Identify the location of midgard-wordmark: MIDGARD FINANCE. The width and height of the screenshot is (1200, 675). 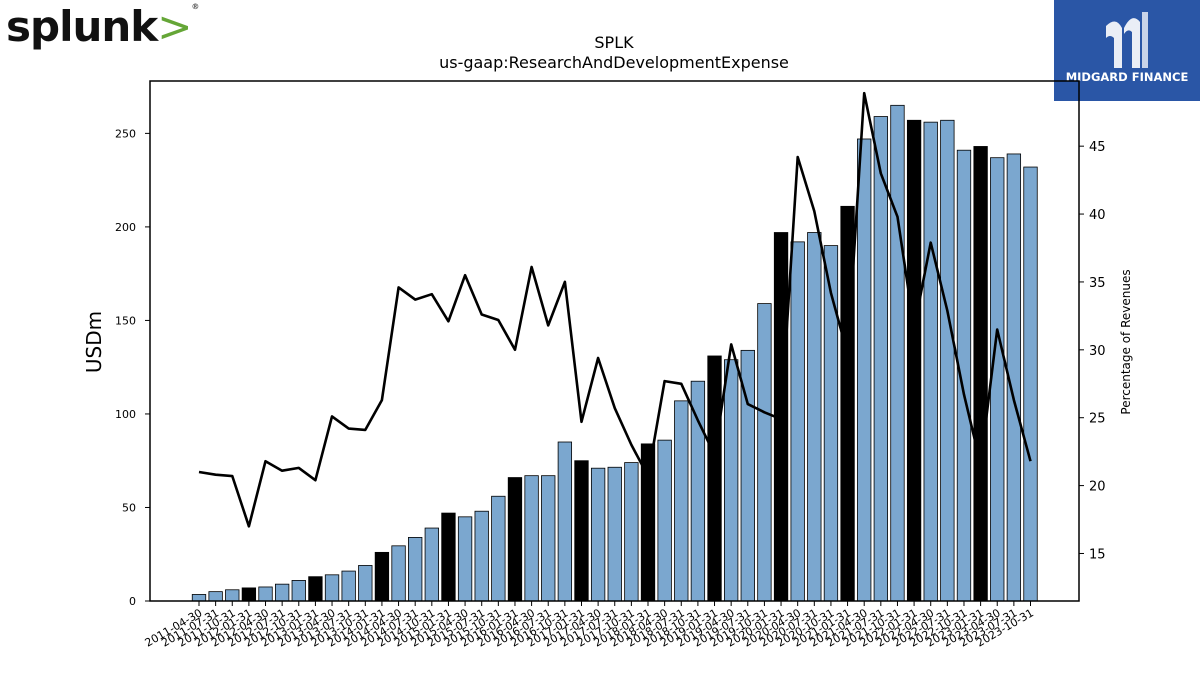
(1127, 77).